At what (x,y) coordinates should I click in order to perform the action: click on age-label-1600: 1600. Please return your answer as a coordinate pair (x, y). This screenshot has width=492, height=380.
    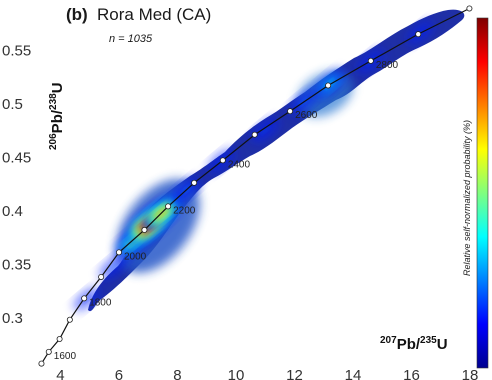
    Looking at the image, I should click on (65, 356).